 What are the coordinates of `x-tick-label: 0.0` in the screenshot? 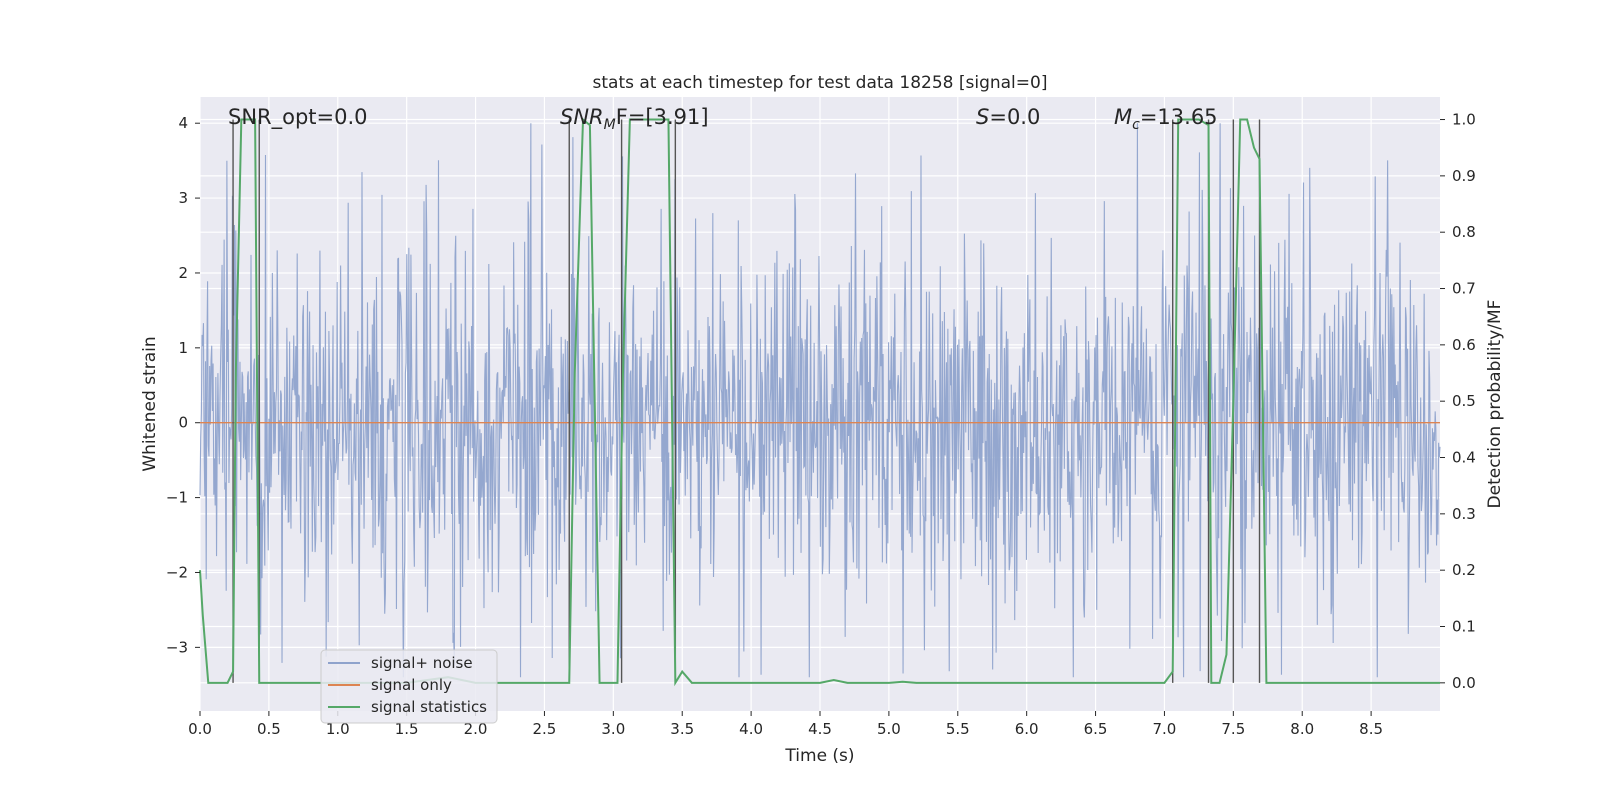 It's located at (200, 729).